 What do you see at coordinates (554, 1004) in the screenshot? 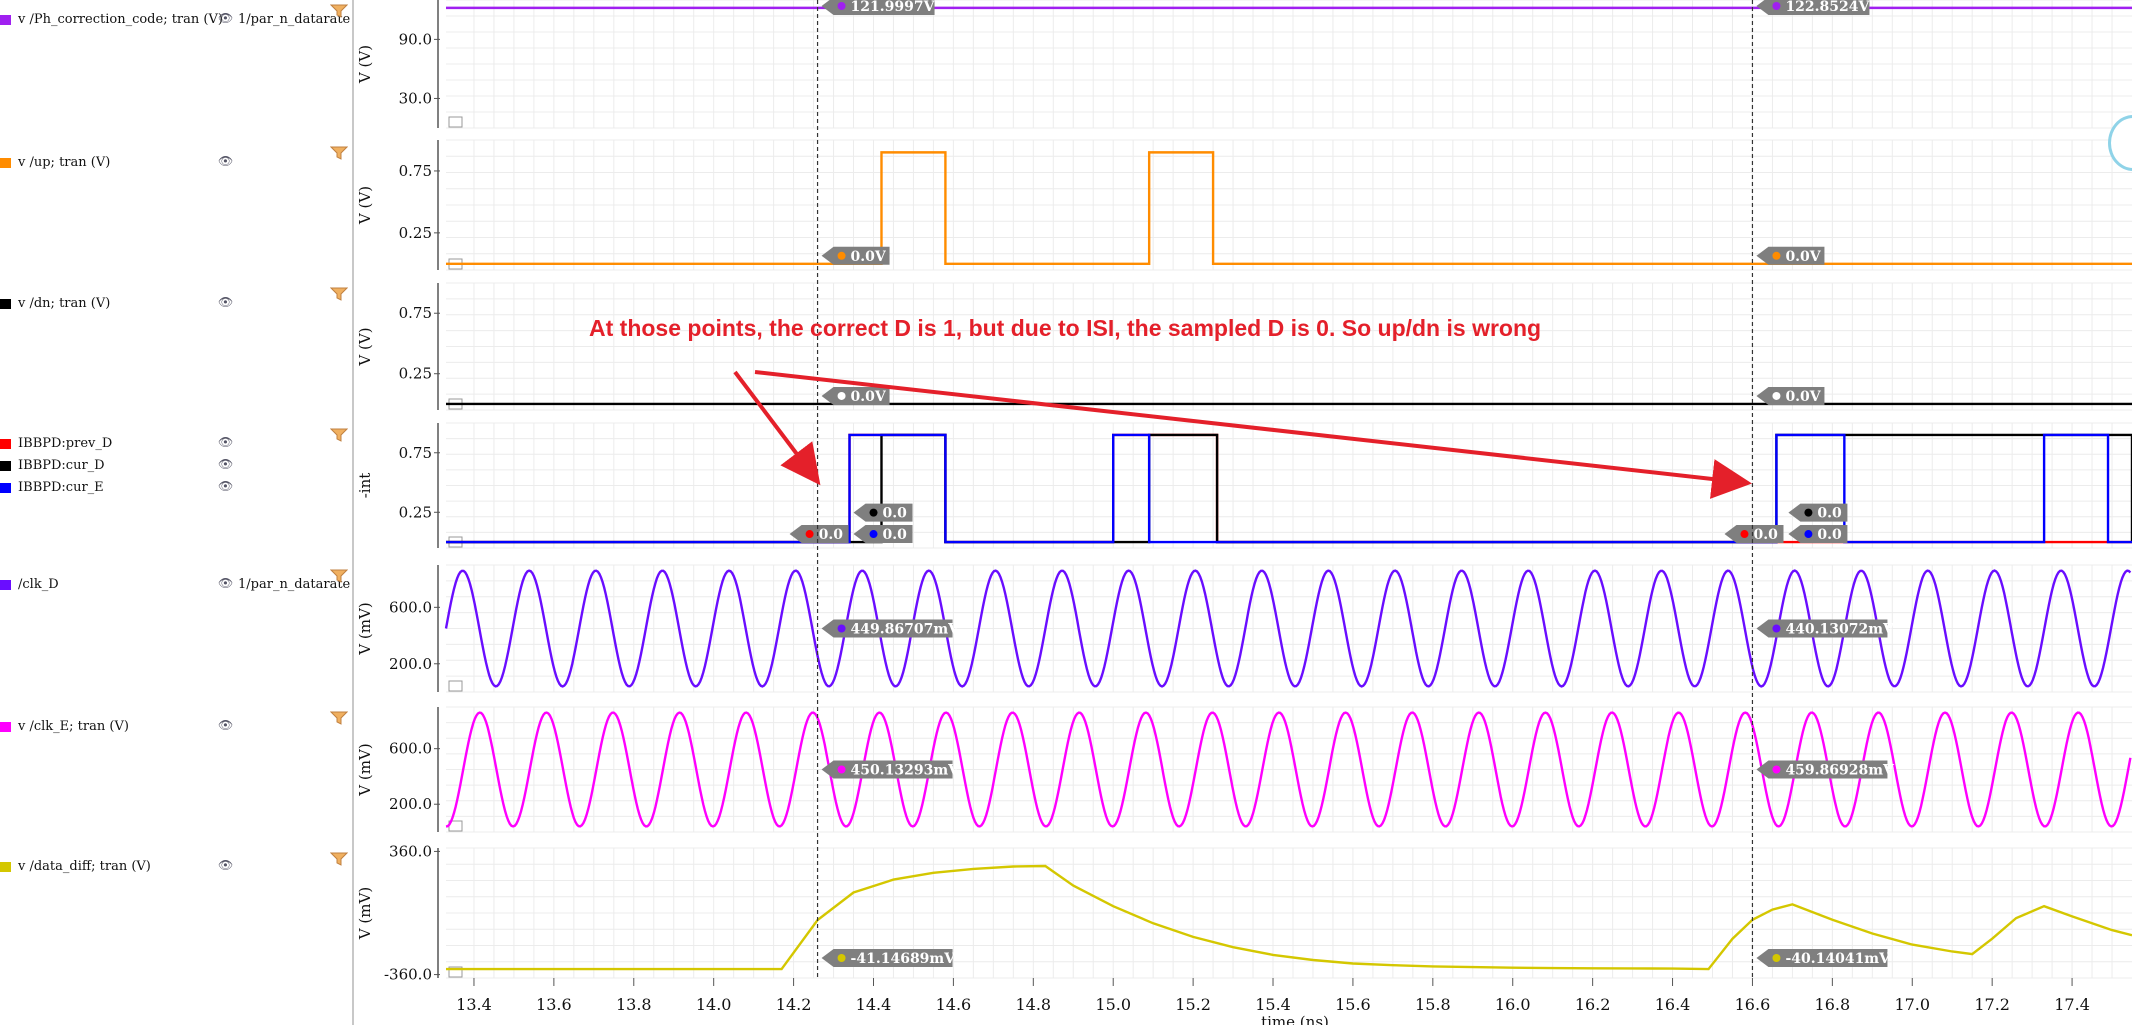
I see `x-tick-label: 13.6` at bounding box center [554, 1004].